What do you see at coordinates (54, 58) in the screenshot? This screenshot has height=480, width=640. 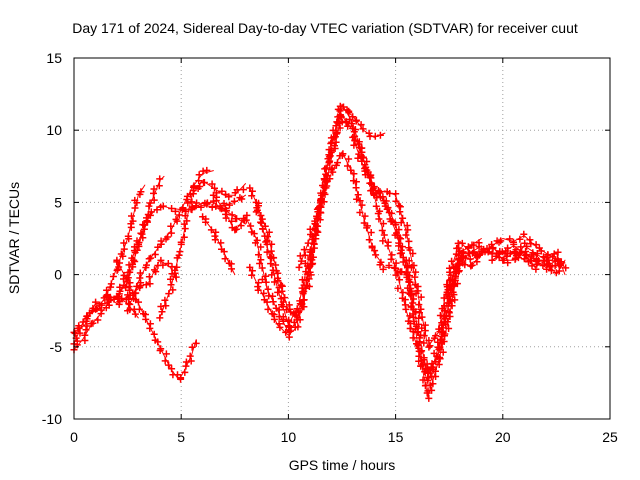 I see `y-tick-label: 15` at bounding box center [54, 58].